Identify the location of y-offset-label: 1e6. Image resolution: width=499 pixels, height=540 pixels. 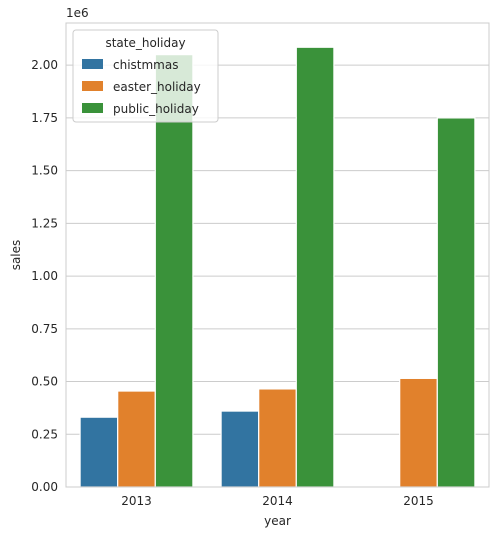
(77, 13).